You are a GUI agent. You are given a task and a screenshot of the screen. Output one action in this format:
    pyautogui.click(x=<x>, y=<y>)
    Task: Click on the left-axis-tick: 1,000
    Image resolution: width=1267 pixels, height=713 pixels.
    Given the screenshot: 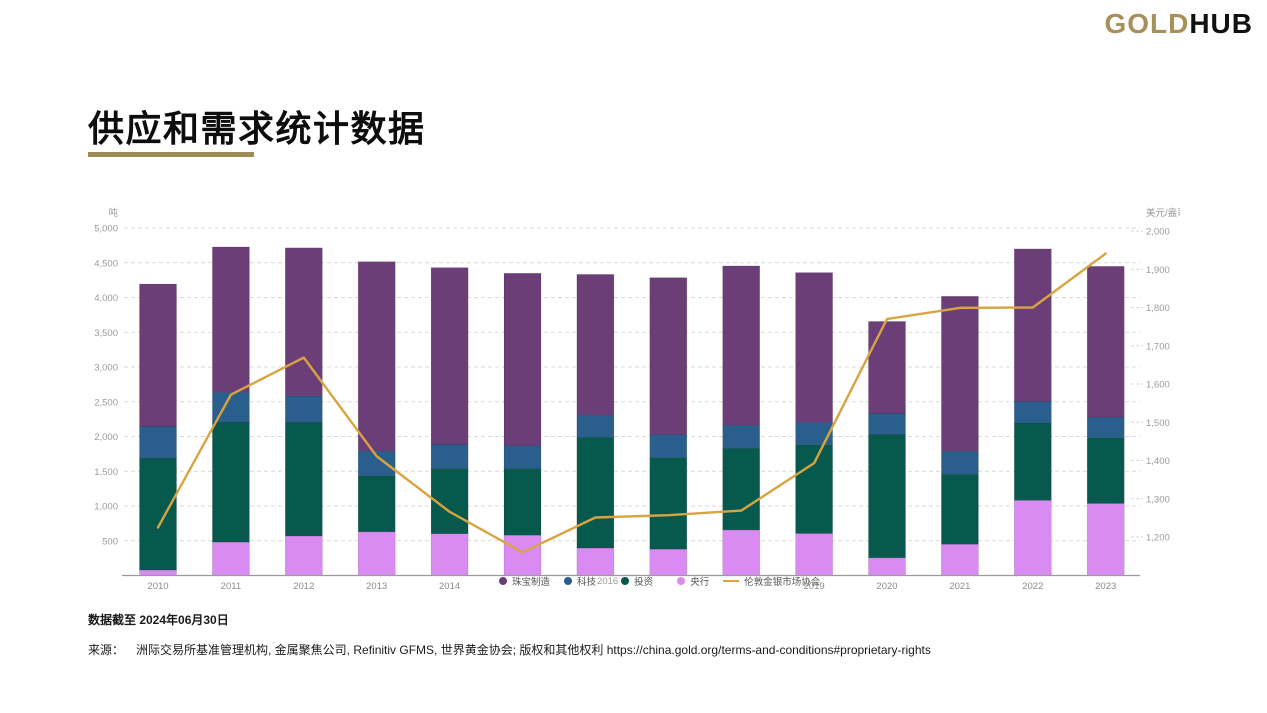 What is the action you would take?
    pyautogui.click(x=106, y=507)
    